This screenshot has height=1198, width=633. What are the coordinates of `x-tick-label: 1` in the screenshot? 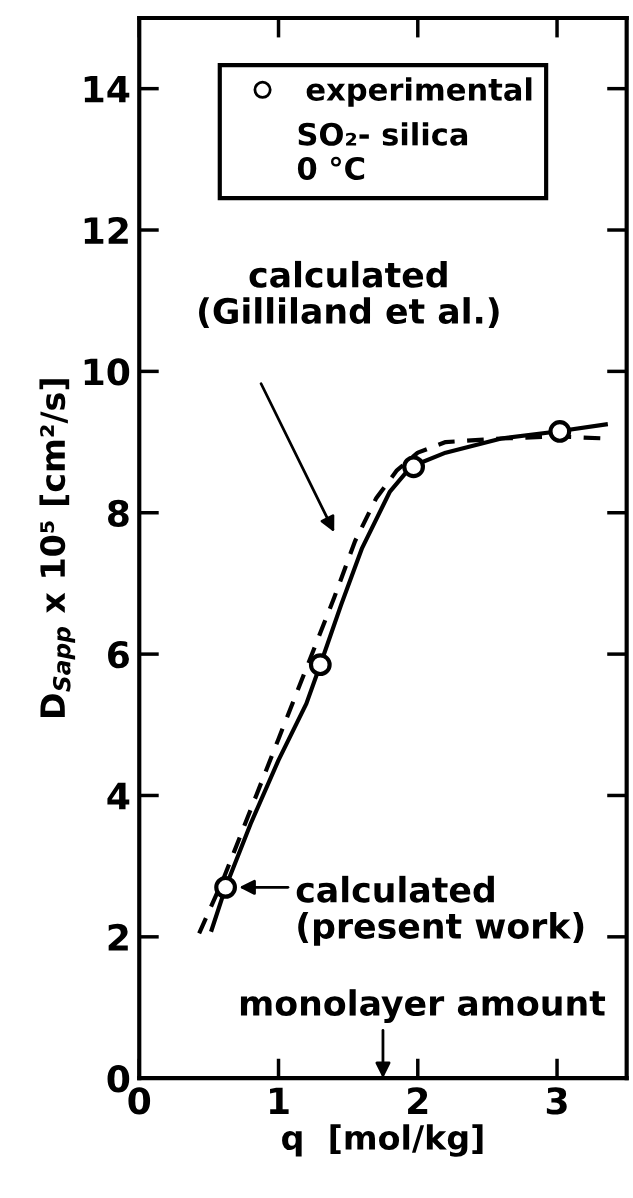 It's located at (279, 1100).